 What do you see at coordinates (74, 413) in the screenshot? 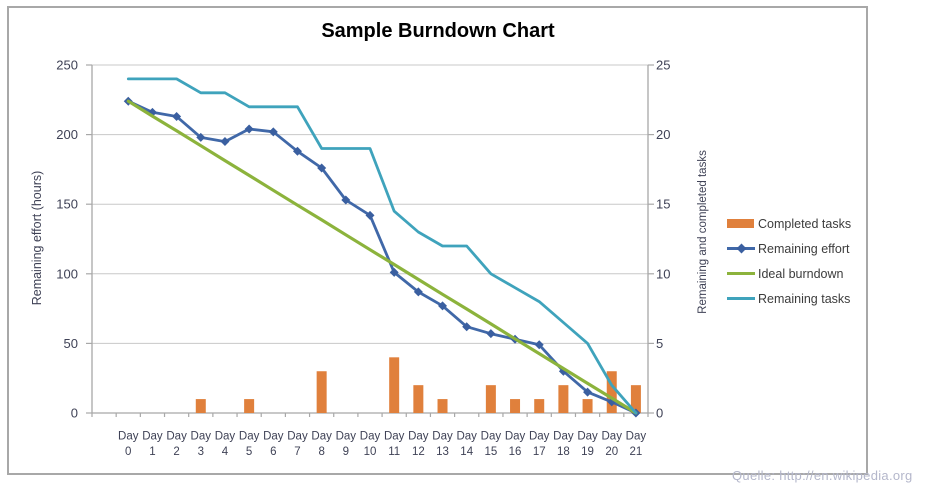
I see `left-tick-label: 0` at bounding box center [74, 413].